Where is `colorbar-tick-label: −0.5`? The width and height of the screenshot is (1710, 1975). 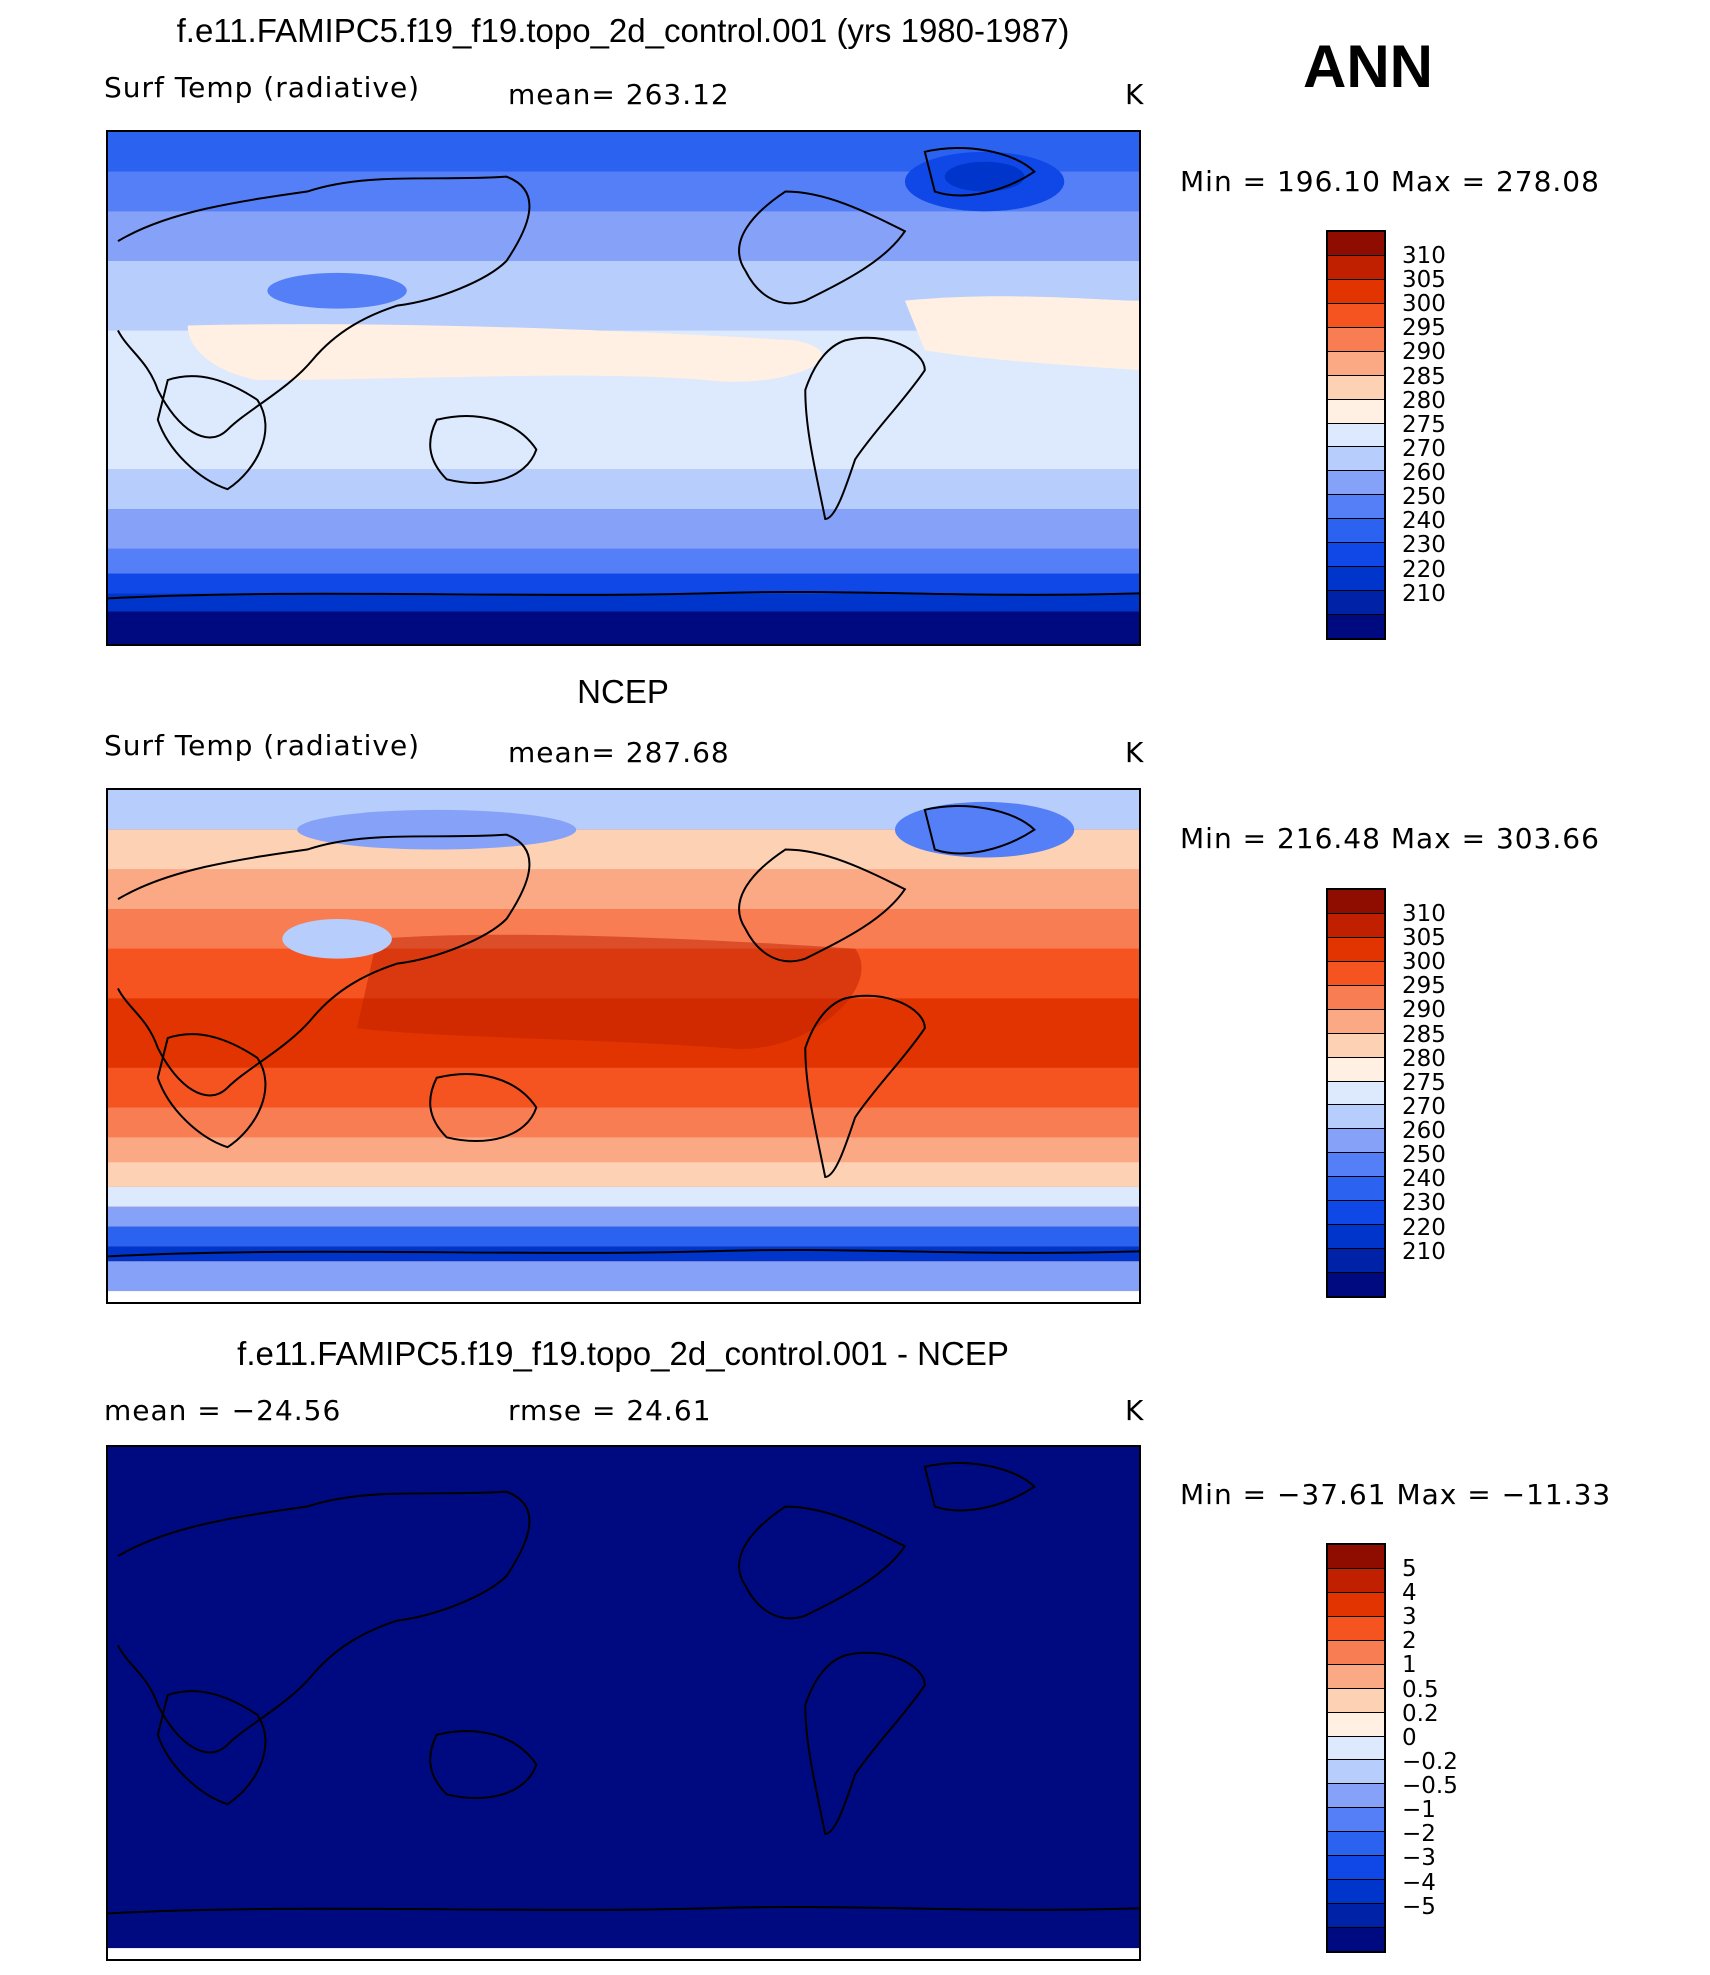
colorbar-tick-label: −0.5 is located at coordinates (1430, 1786).